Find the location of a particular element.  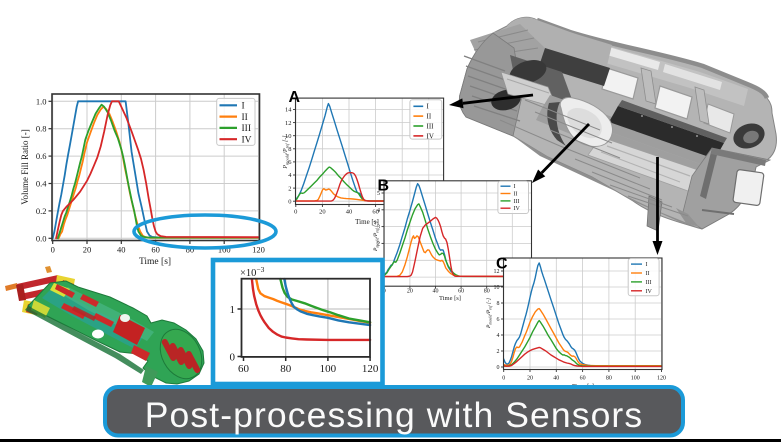

svg-text: 14 is located at coordinates (288, 110).